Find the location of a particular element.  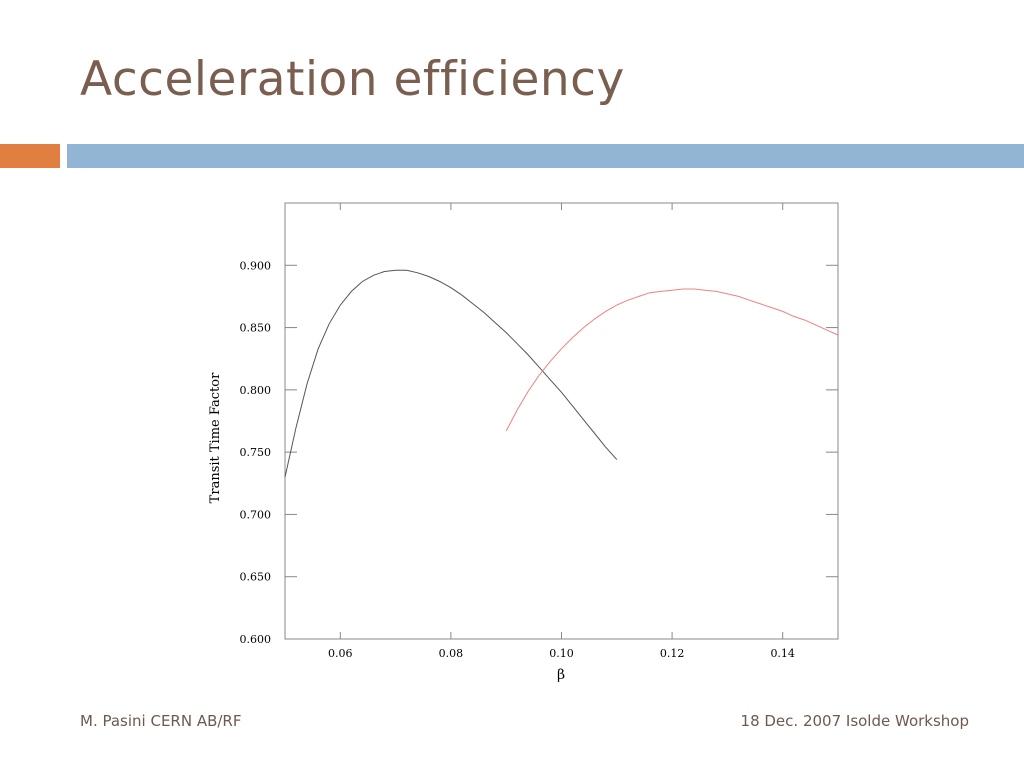

y-tick-label: 0.650 is located at coordinates (256, 577).